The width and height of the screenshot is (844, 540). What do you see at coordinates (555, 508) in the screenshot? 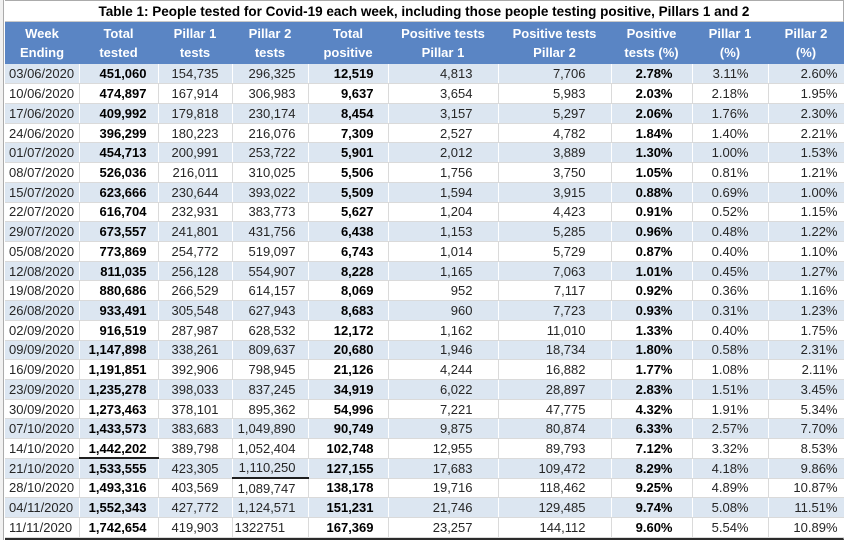
I see `table-cell: 129,485` at bounding box center [555, 508].